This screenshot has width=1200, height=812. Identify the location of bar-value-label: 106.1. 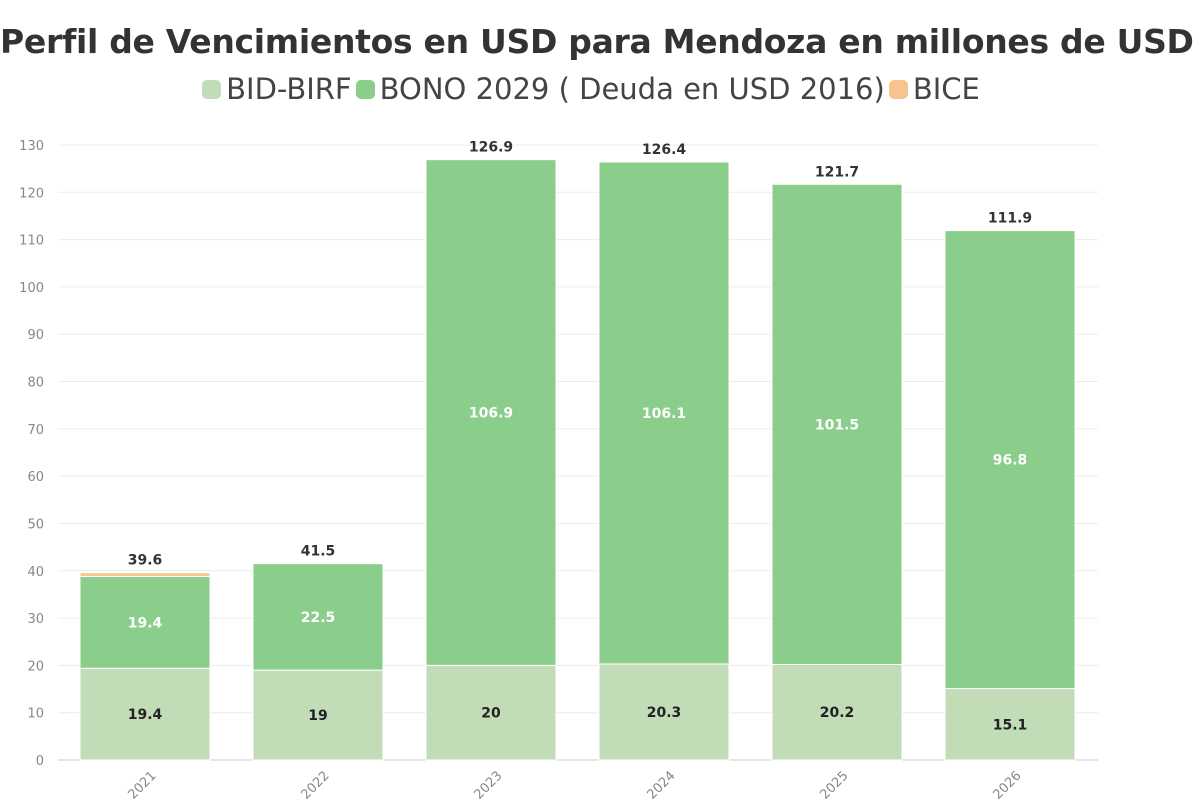
(664, 414).